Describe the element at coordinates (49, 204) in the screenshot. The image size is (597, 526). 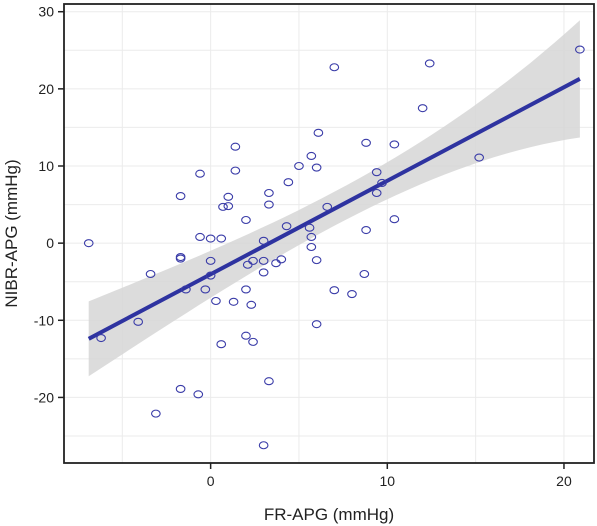
I see `y-axis-ticks: -20 -10 0 10 20 30` at that location.